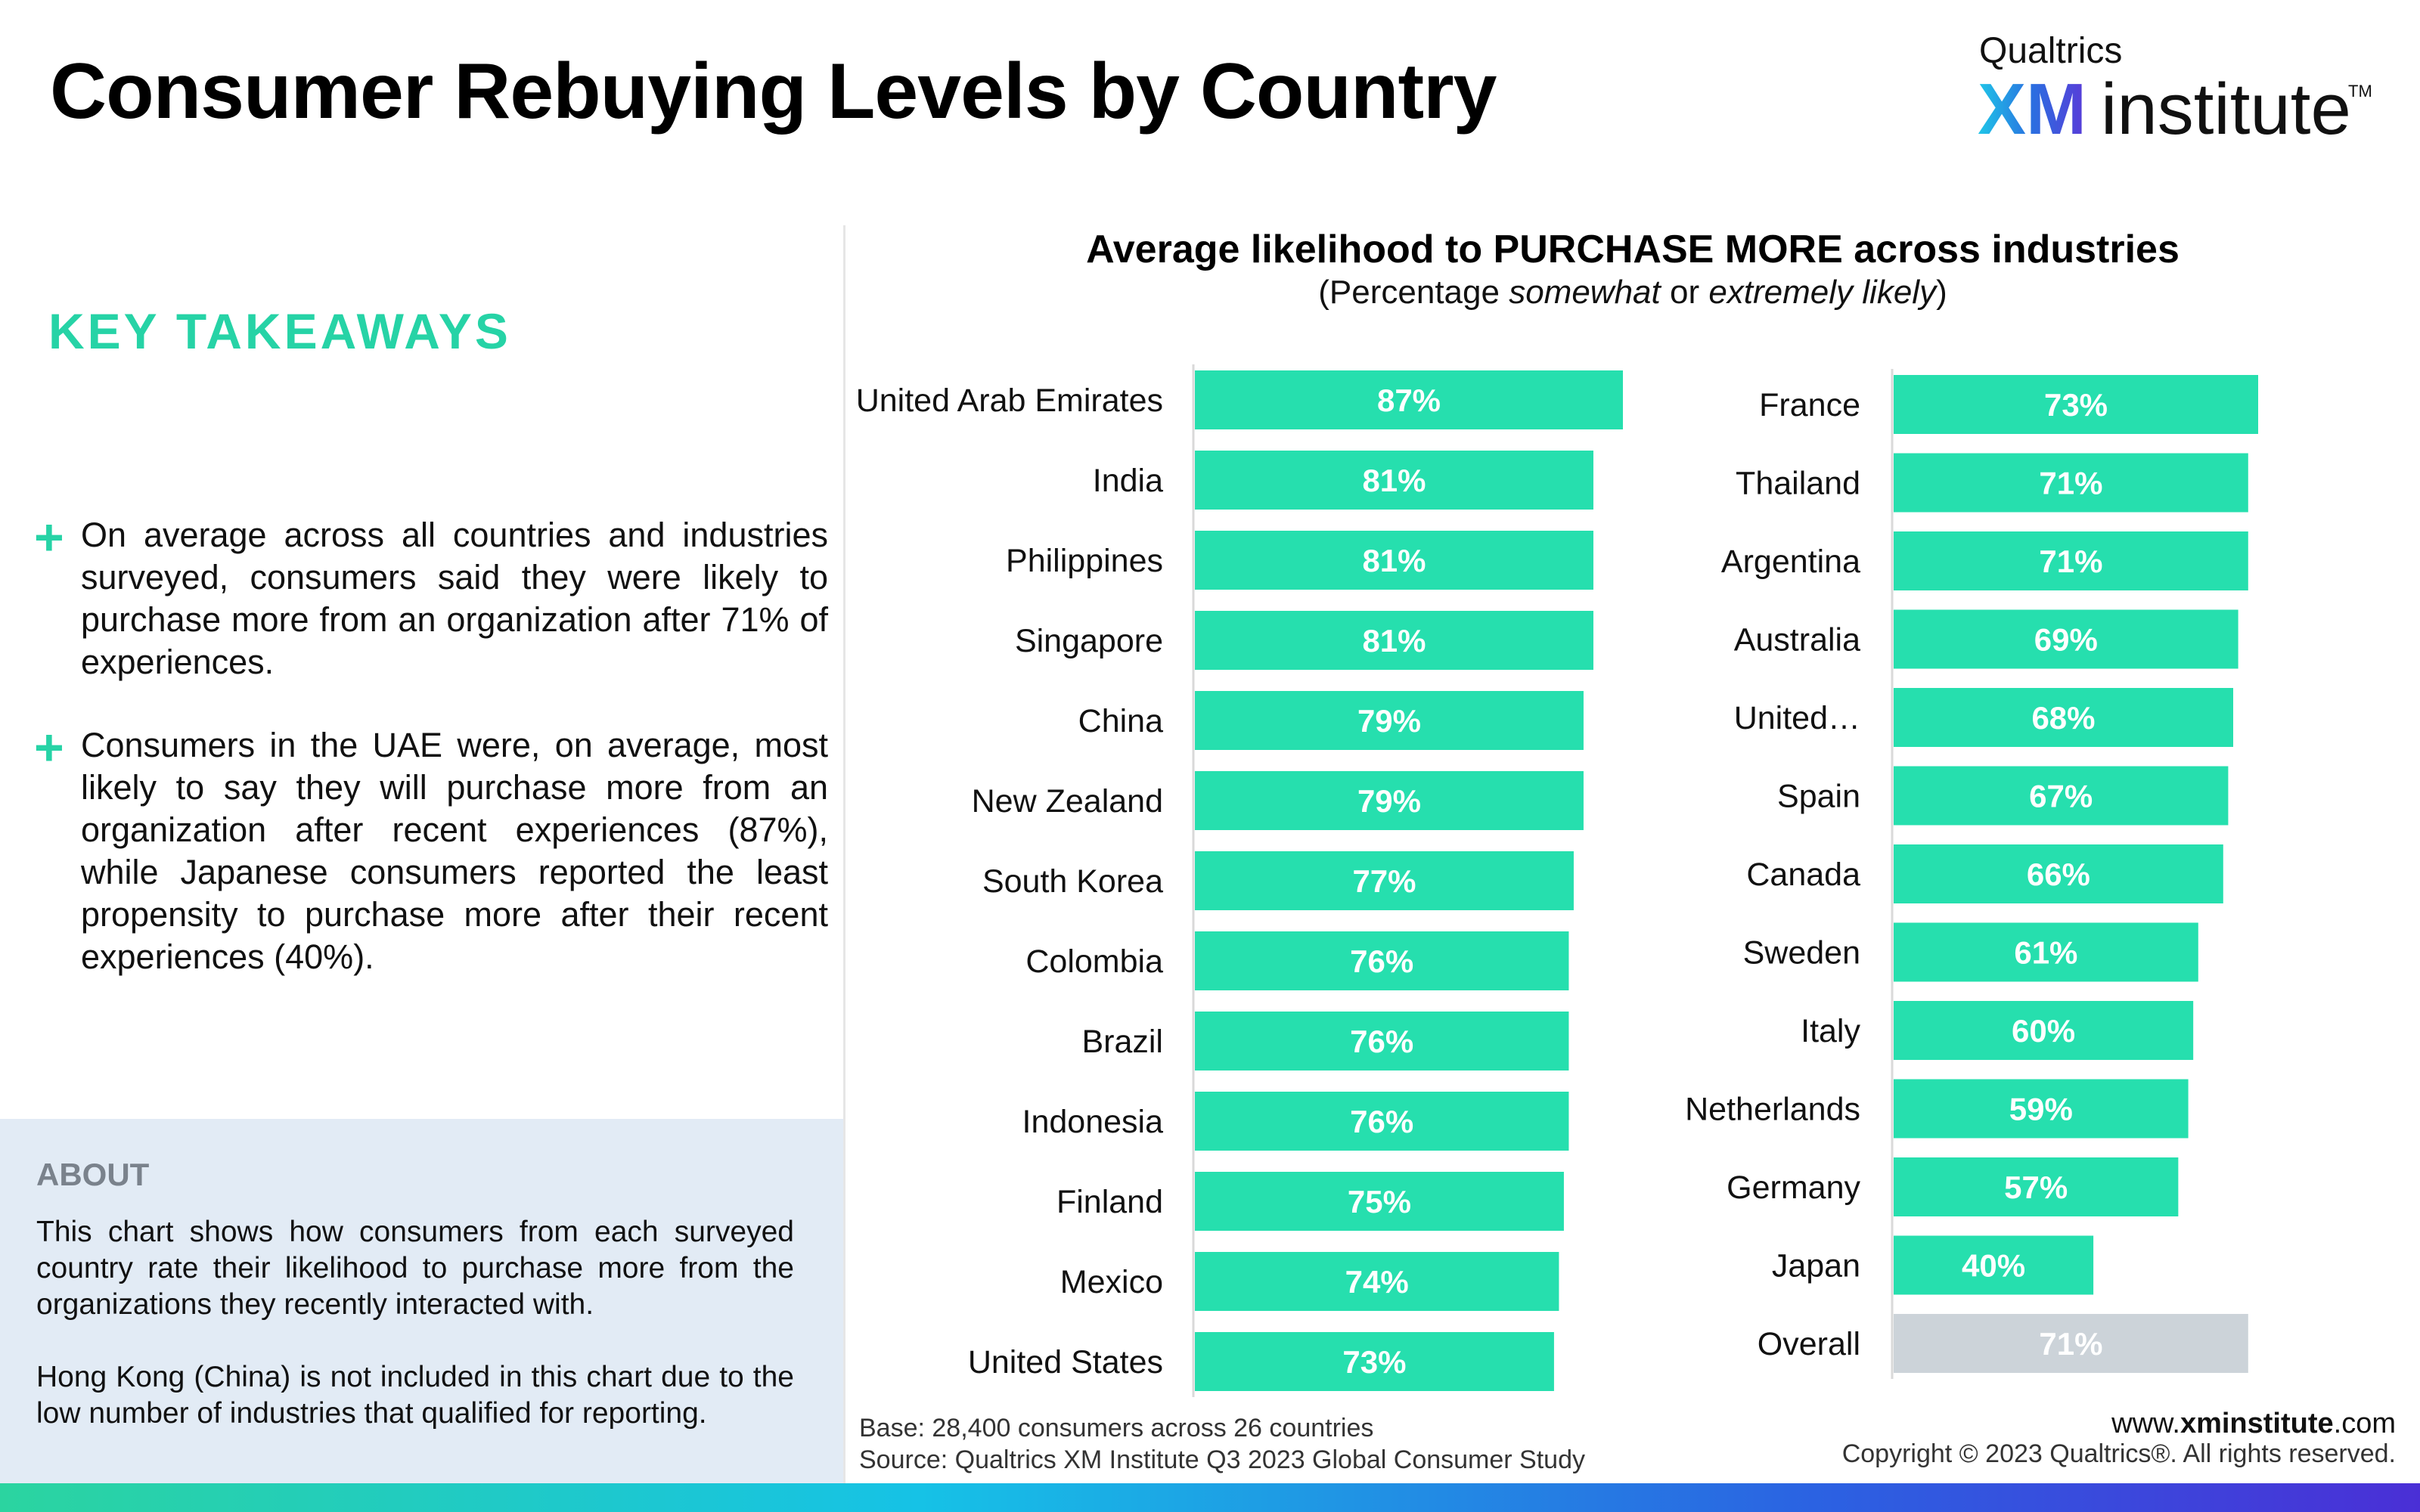 The width and height of the screenshot is (2420, 1512). I want to click on logo-trademark: TM, so click(2360, 91).